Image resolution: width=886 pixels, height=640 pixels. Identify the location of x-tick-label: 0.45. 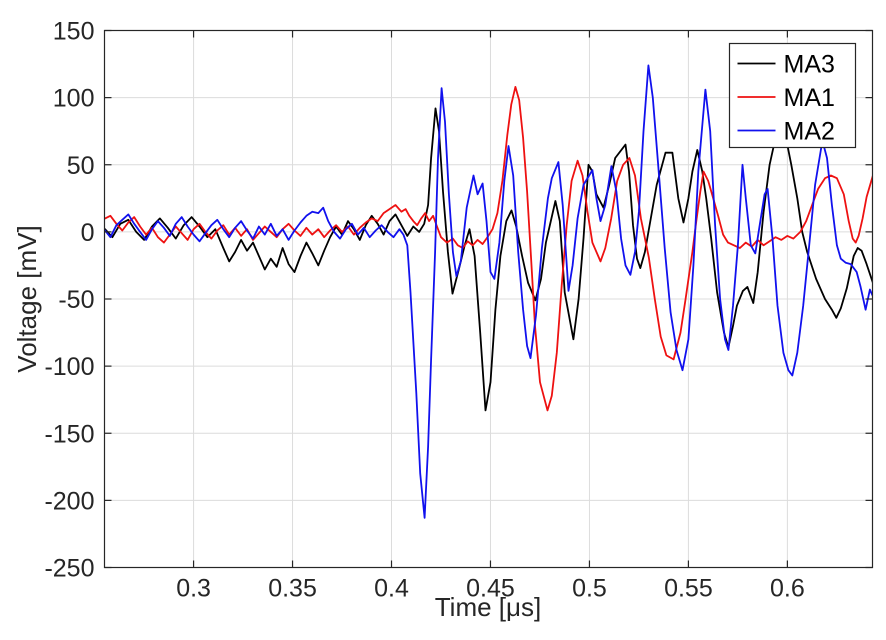
(490, 589).